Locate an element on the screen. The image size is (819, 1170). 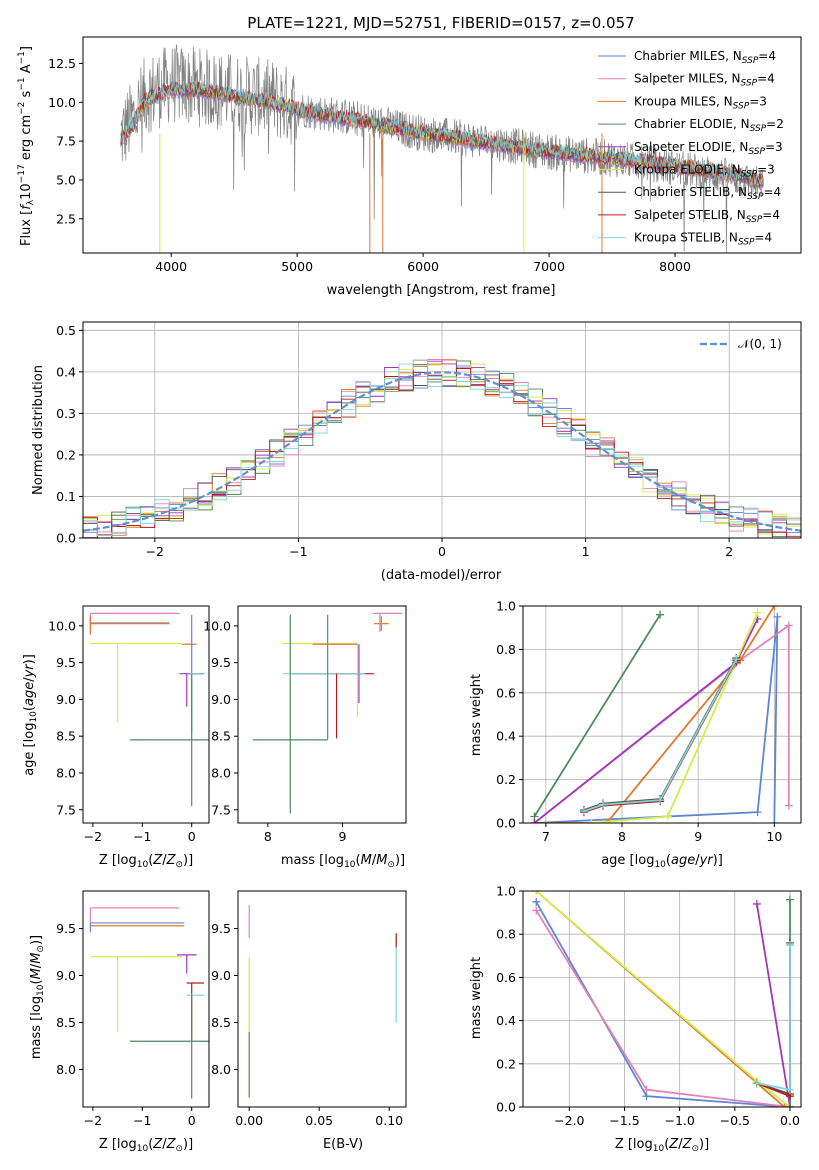
x-tick-label: 0.10 is located at coordinates (389, 1120).